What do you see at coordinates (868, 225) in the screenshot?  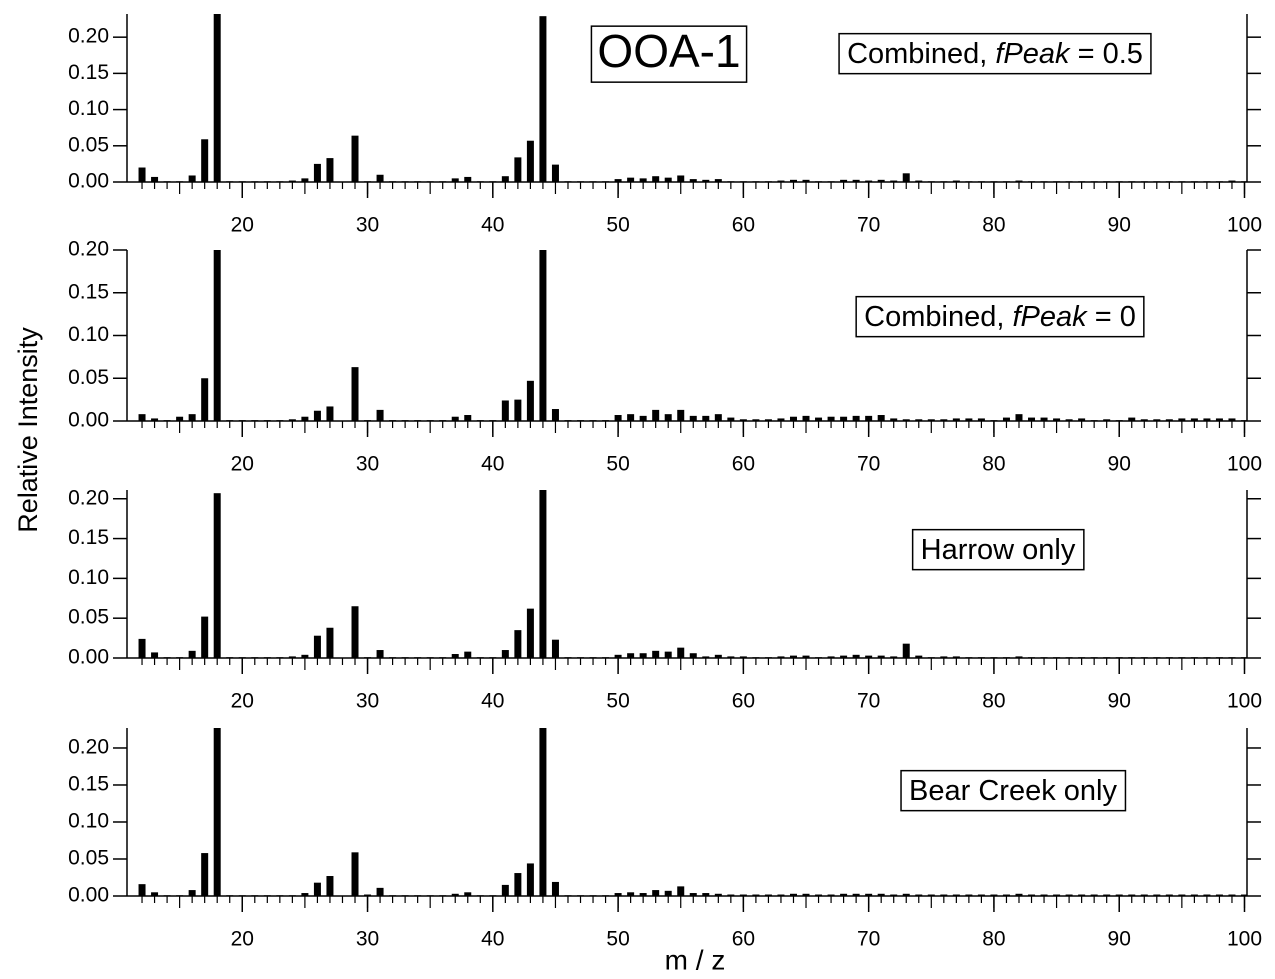 I see `x-tick-label: 70` at bounding box center [868, 225].